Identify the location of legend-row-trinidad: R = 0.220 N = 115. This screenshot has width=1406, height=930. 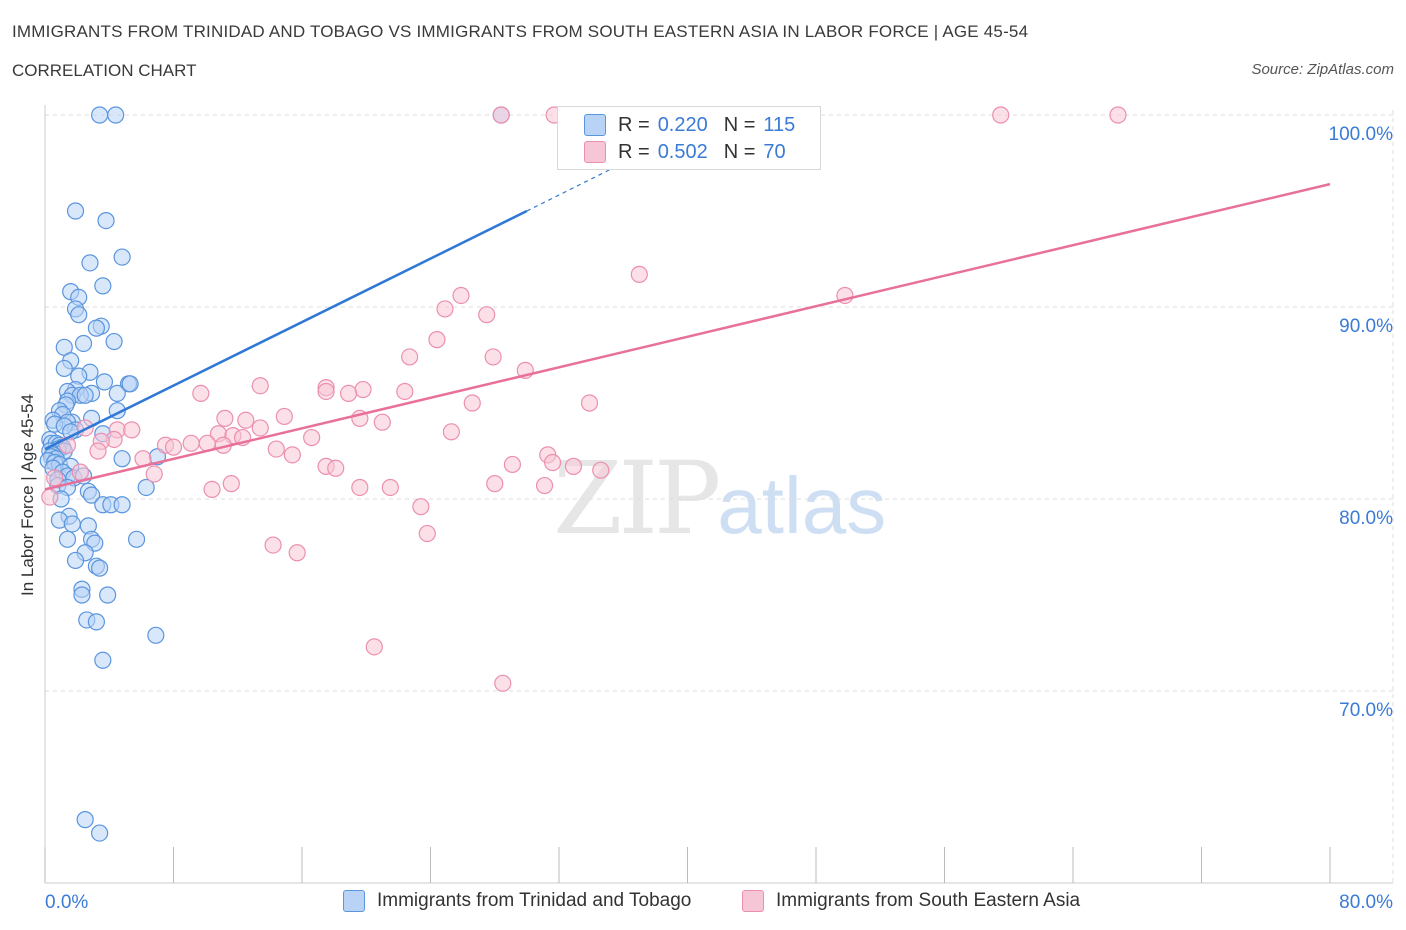
(689, 125).